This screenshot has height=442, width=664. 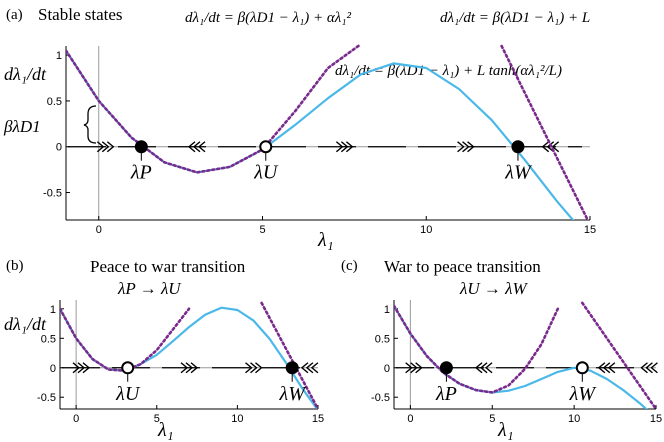 What do you see at coordinates (25, 74) in the screenshot?
I see `panel-a-ylabel: dλ₁/dt` at bounding box center [25, 74].